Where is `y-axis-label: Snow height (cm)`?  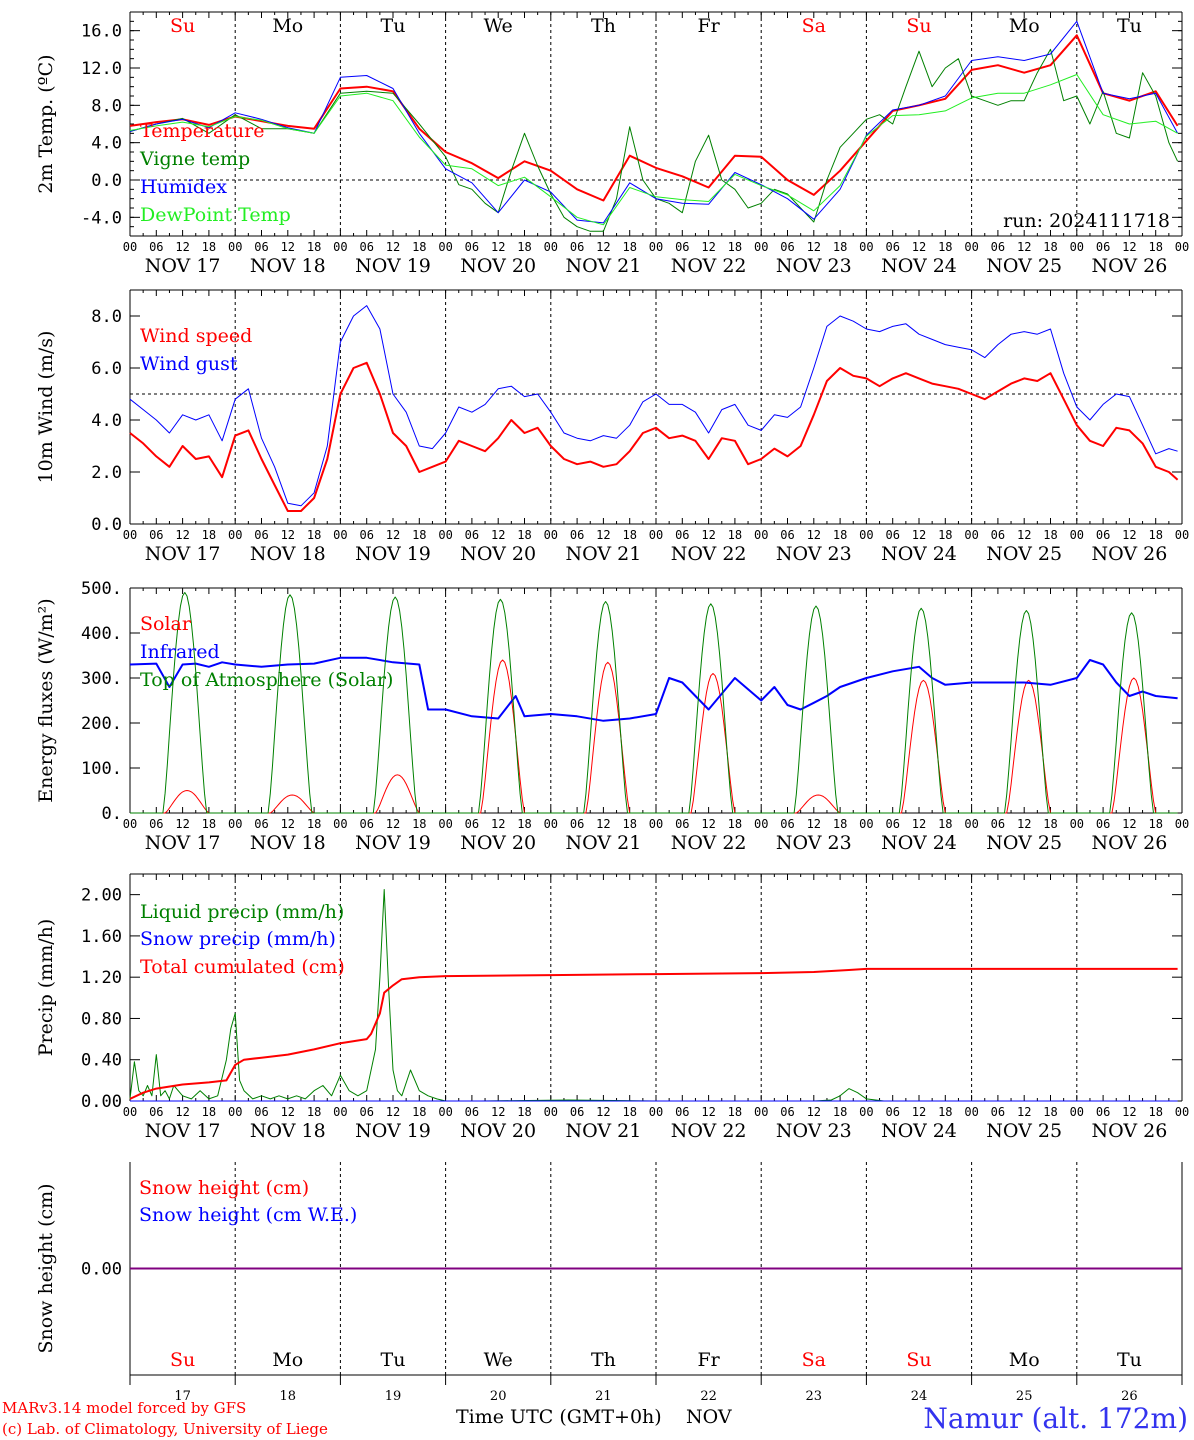 y-axis-label: Snow height (cm) is located at coordinates (46, 1268).